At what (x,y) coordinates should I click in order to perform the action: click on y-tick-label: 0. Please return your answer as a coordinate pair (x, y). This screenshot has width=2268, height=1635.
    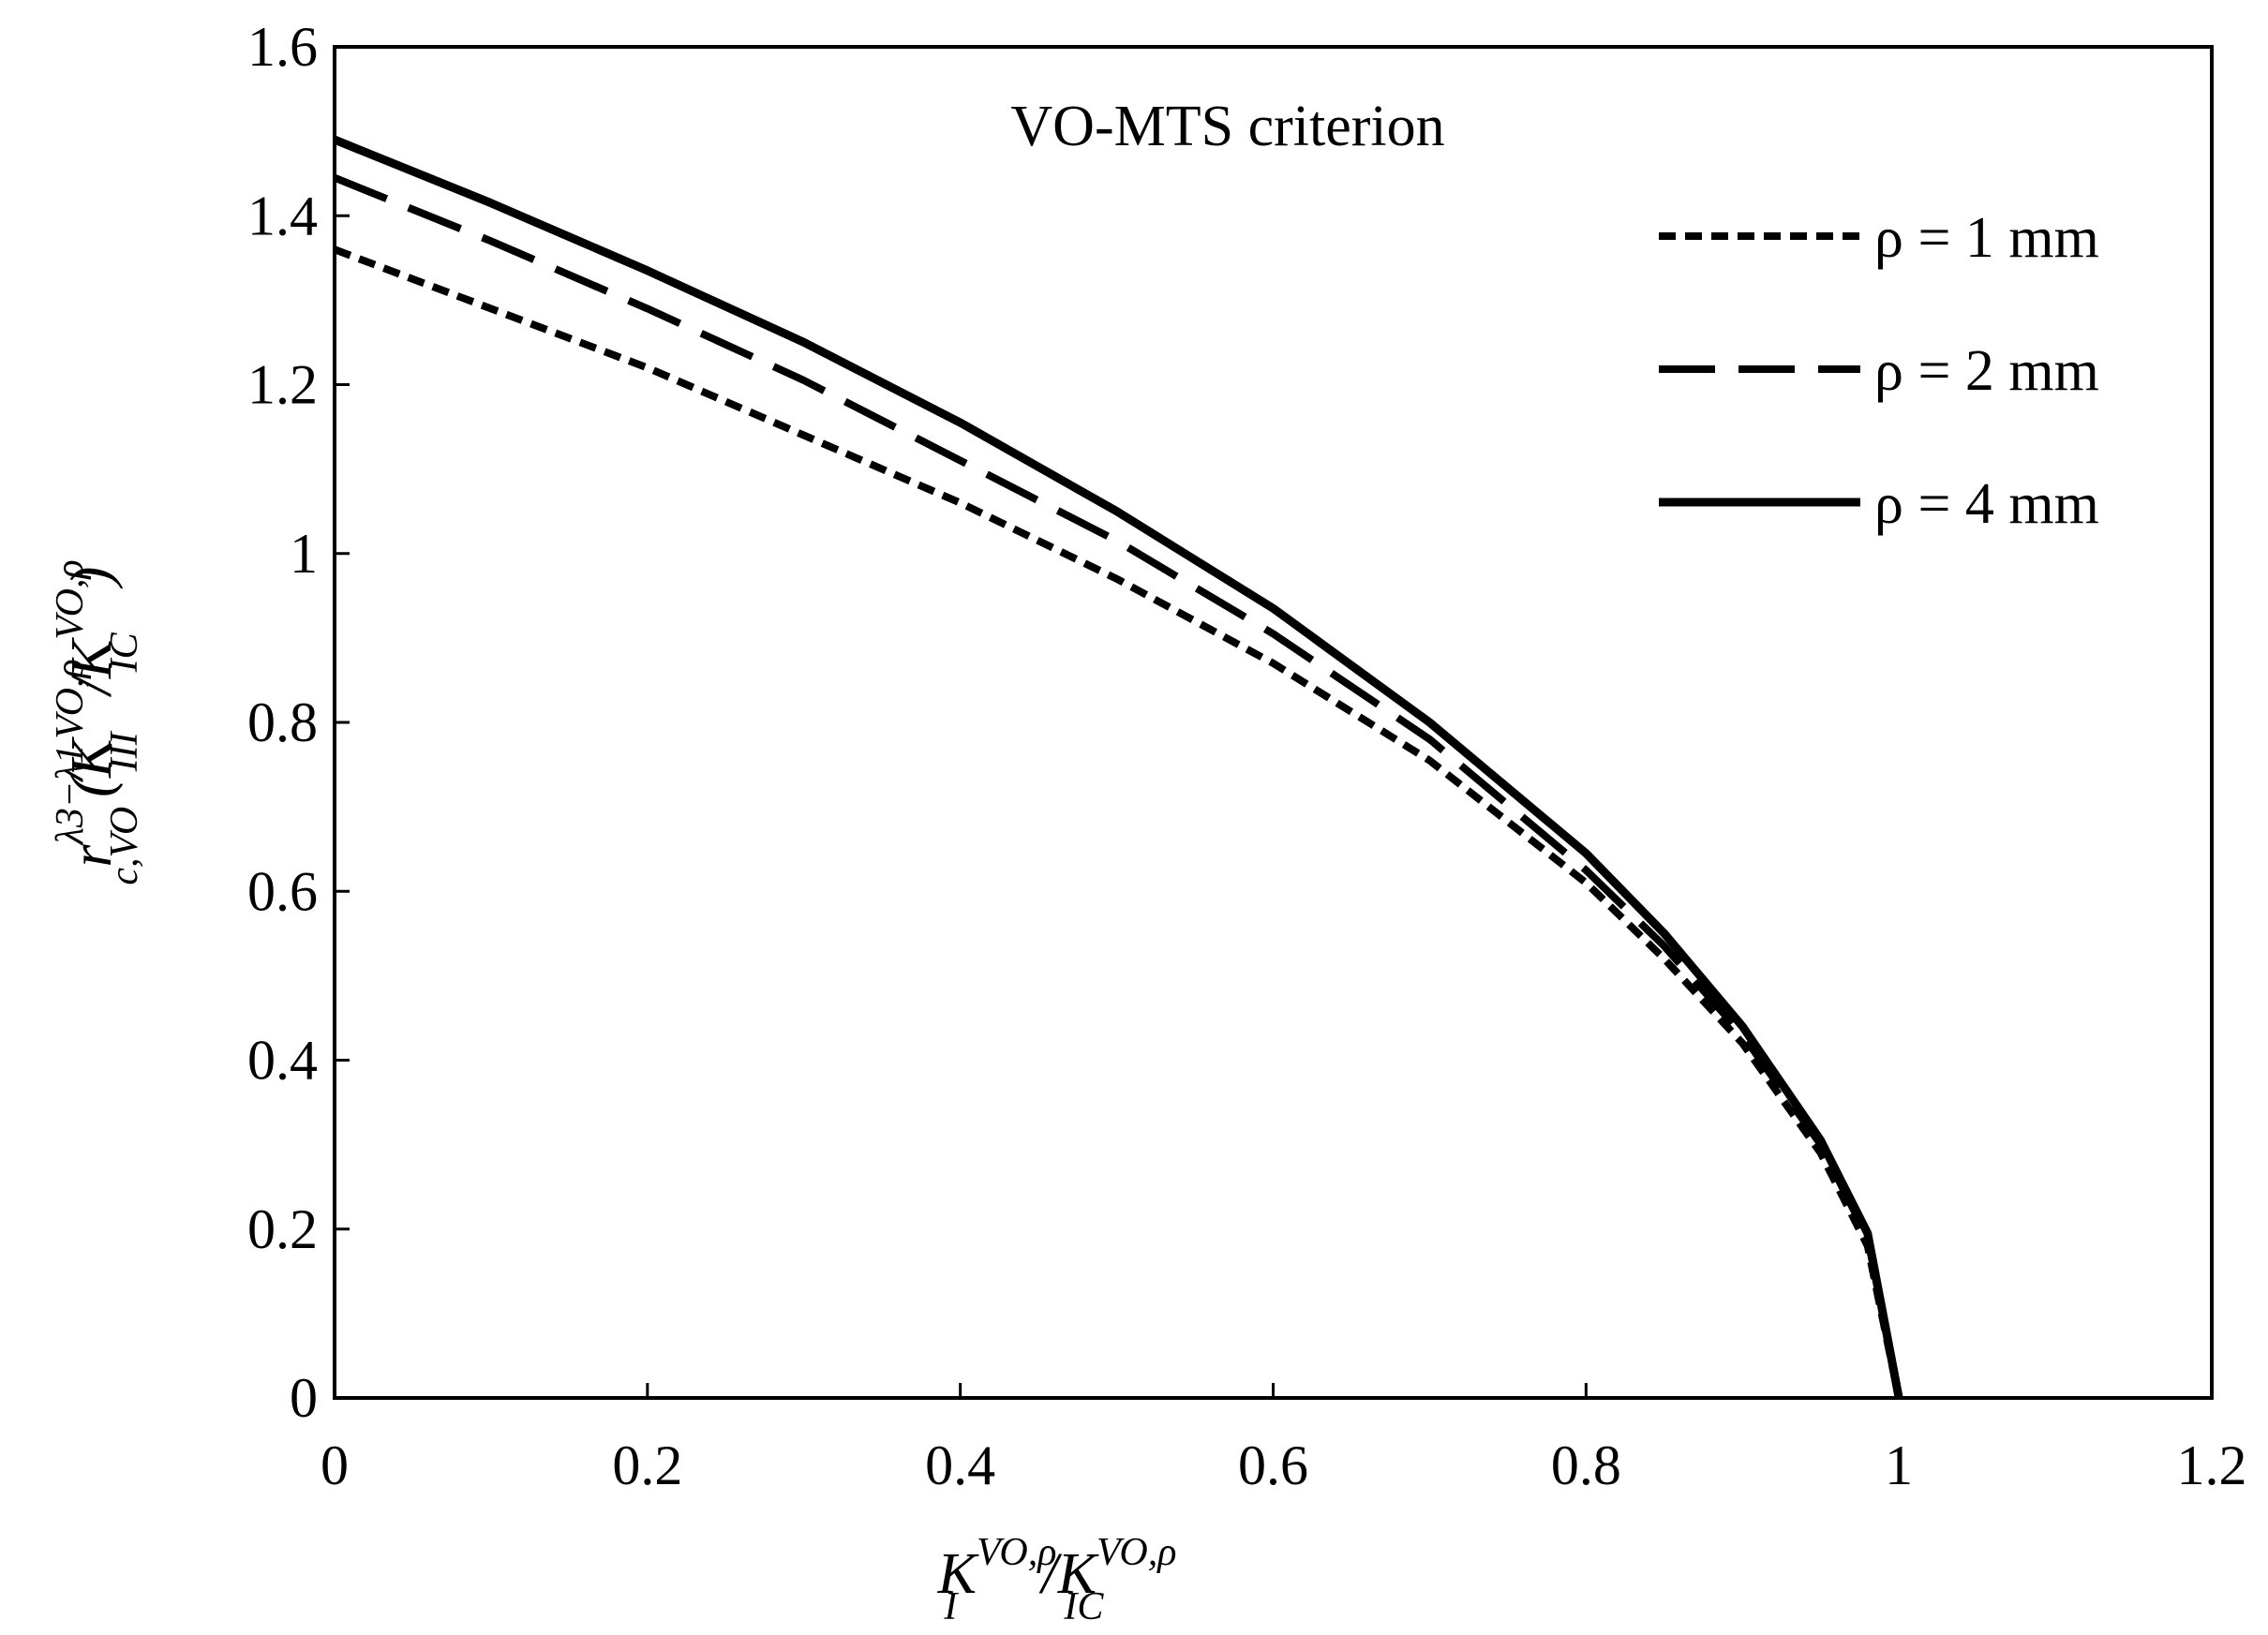
    Looking at the image, I should click on (304, 1398).